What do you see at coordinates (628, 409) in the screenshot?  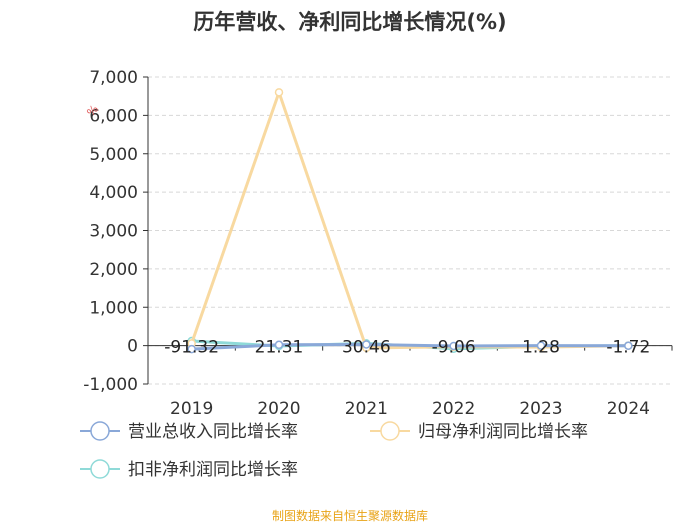 I see `x-tick-label: 2024` at bounding box center [628, 409].